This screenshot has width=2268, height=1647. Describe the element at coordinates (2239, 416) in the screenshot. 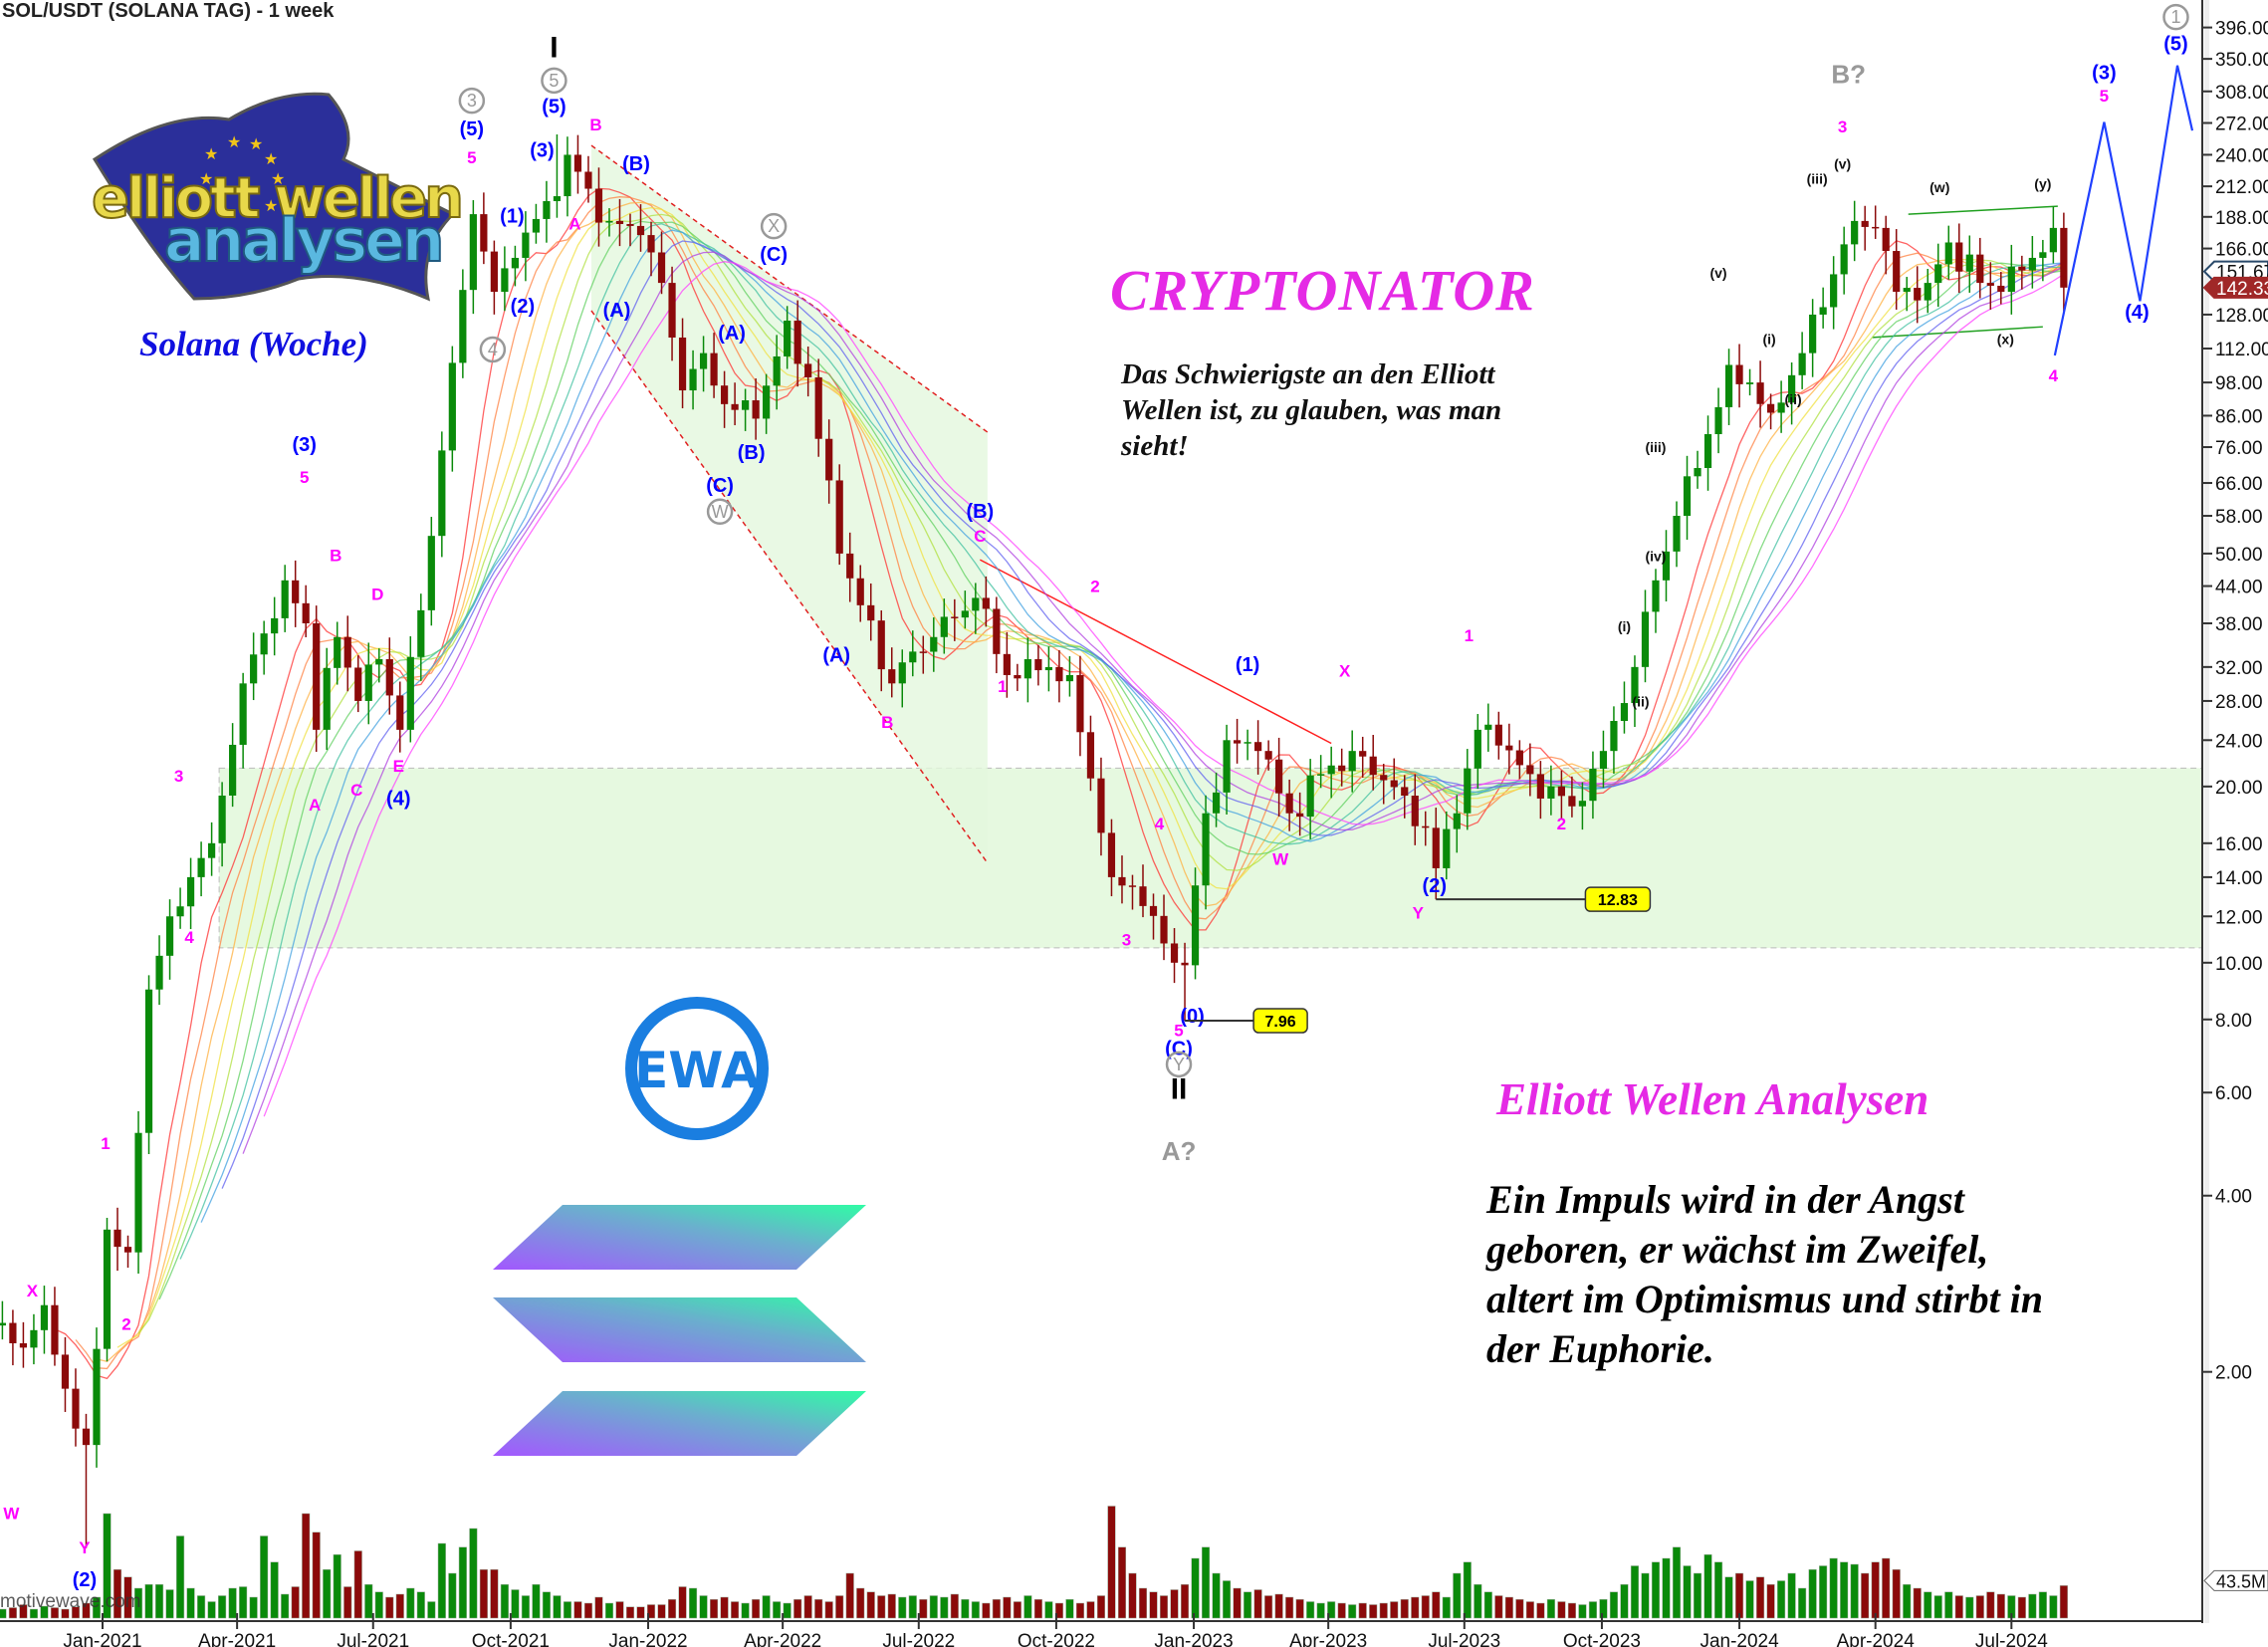

I see `y-tick-label: 86.00` at that location.